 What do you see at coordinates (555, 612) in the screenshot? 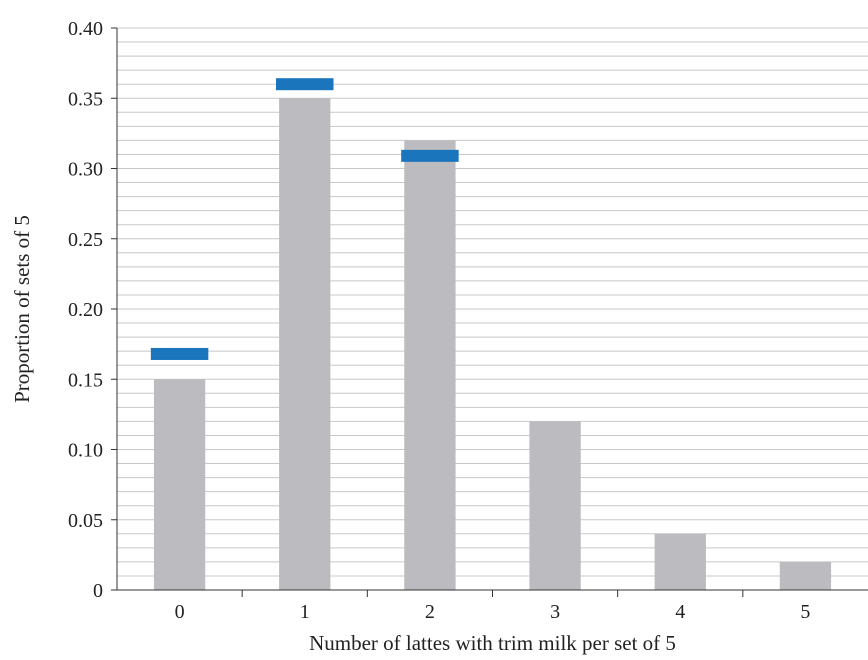
I see `x-tick-label: 3` at bounding box center [555, 612].